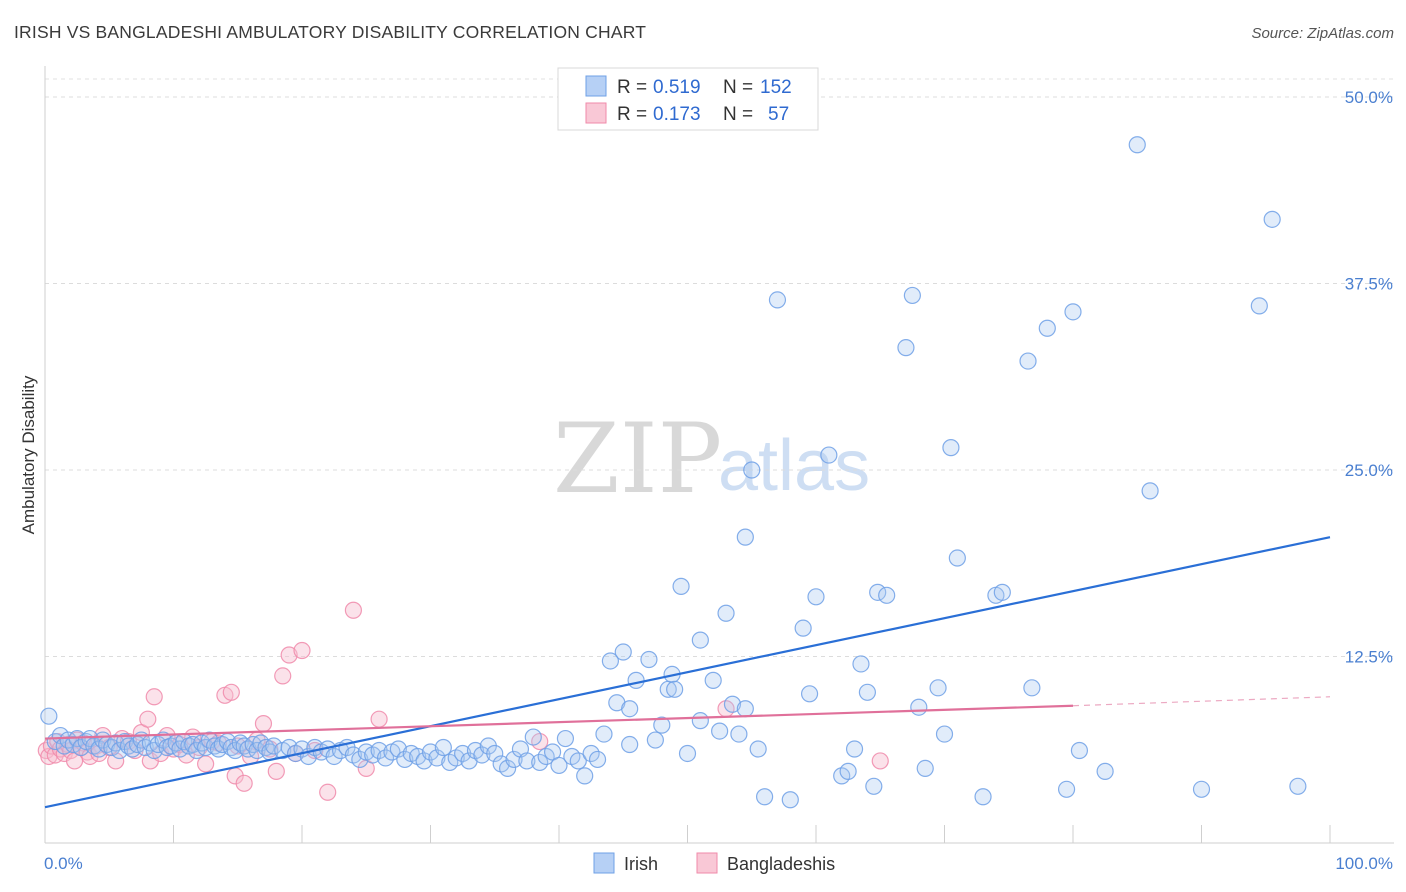 This screenshot has width=1406, height=892. I want to click on watermark-zip: ZIP, so click(637, 459).